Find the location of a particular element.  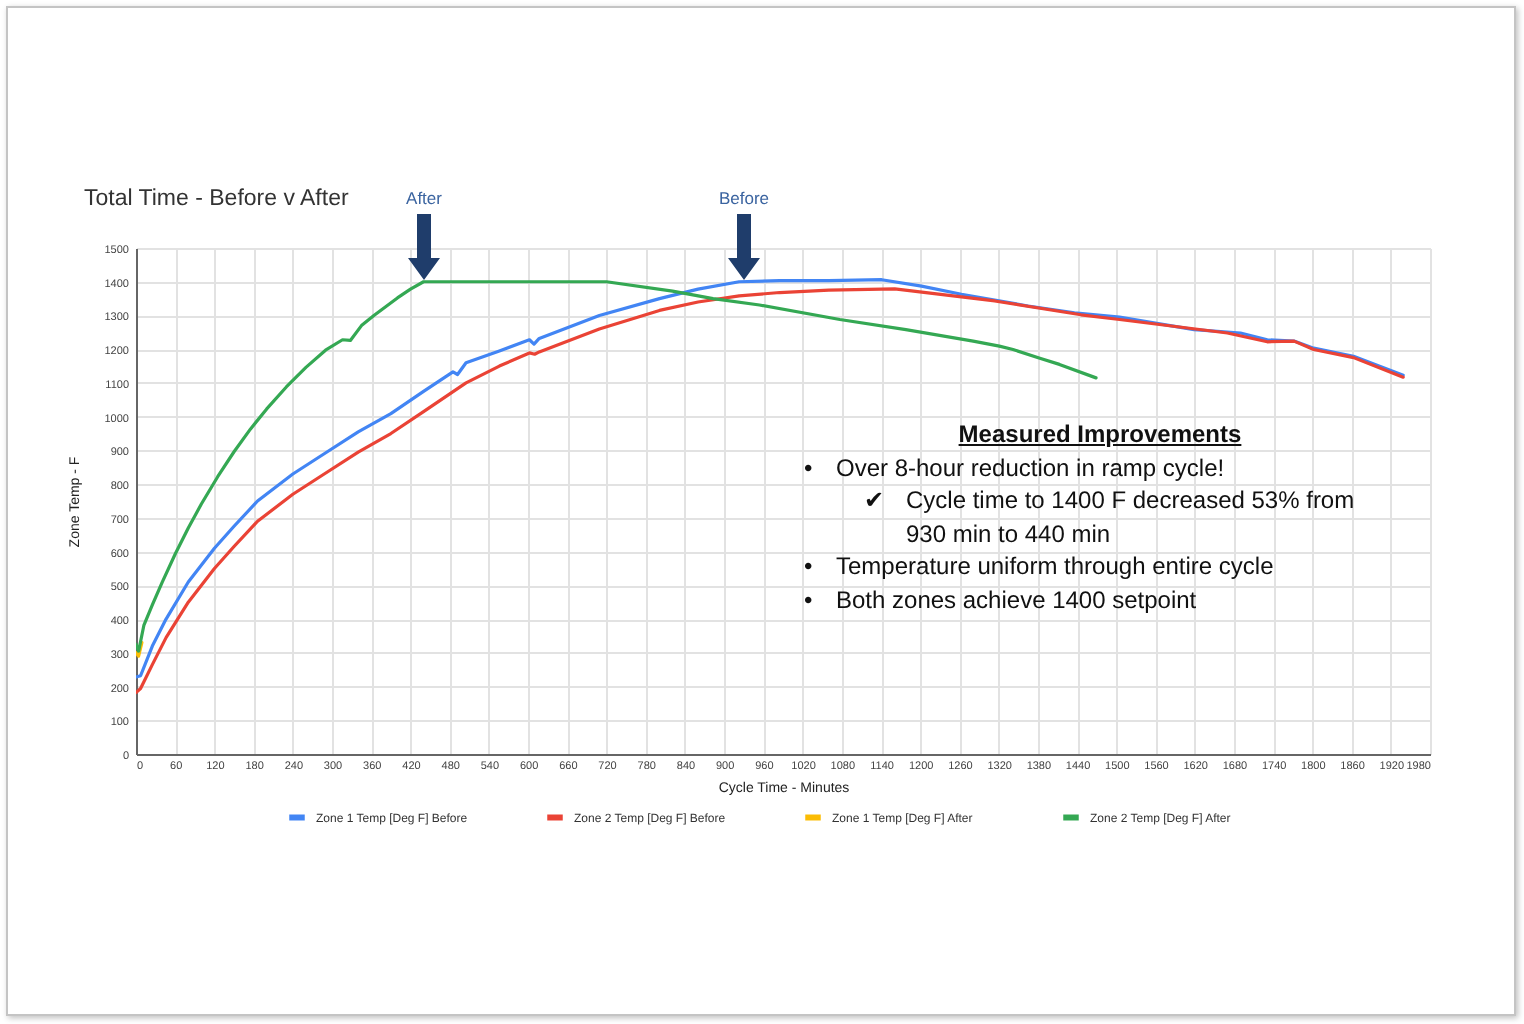

annotation: • Temperature uniform through entire cycle is located at coordinates (1040, 566).